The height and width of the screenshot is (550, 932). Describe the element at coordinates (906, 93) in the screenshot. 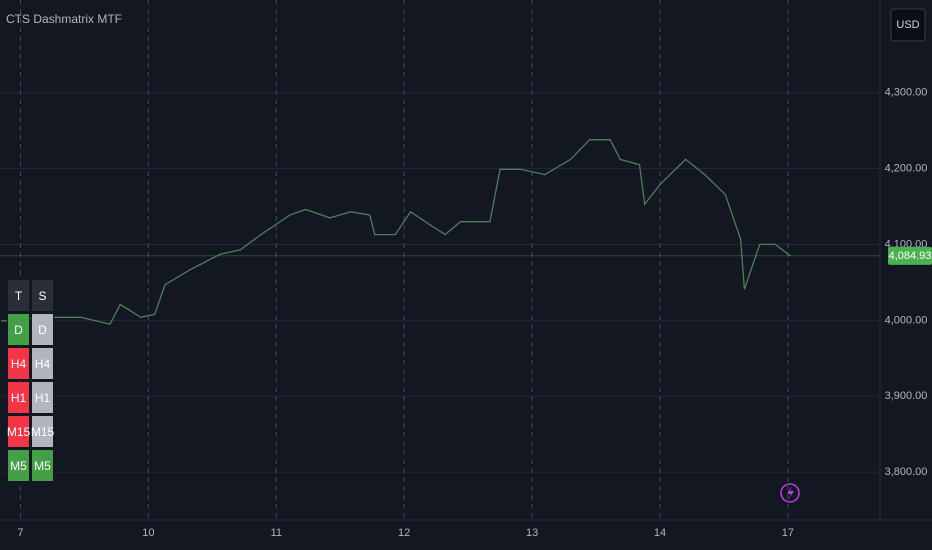

I see `y-tick-label: 4,300.00` at that location.